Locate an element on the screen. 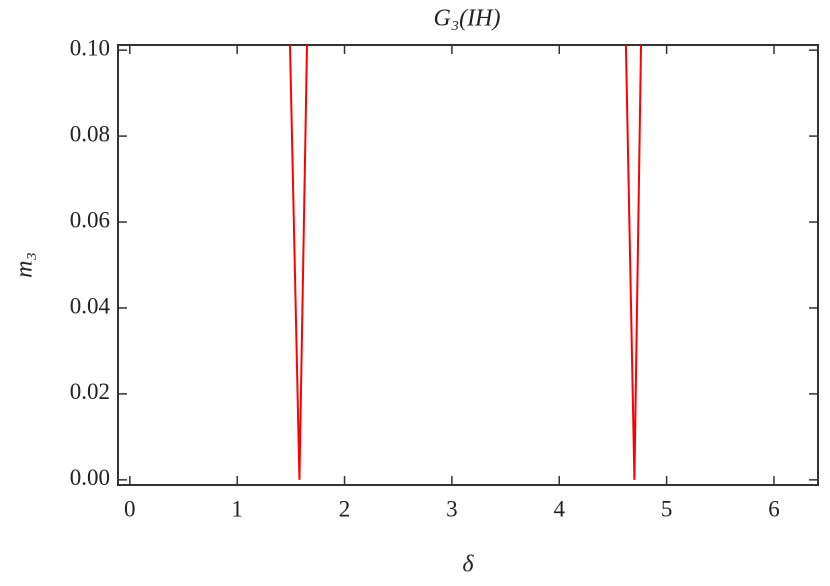  y-tick-label: 0.06 is located at coordinates (90, 219).